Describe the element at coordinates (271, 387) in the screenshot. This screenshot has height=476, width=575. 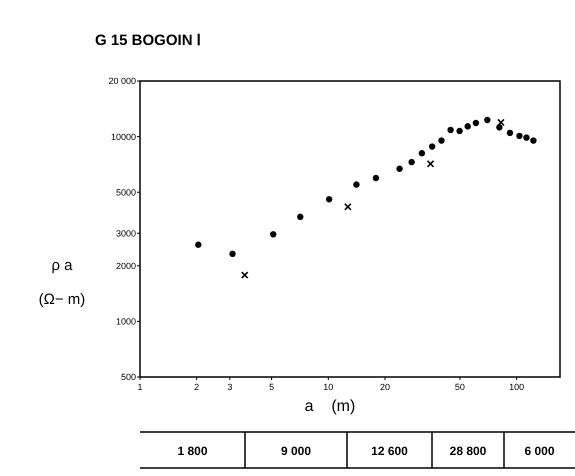
I see `x-tick-label: 5` at that location.